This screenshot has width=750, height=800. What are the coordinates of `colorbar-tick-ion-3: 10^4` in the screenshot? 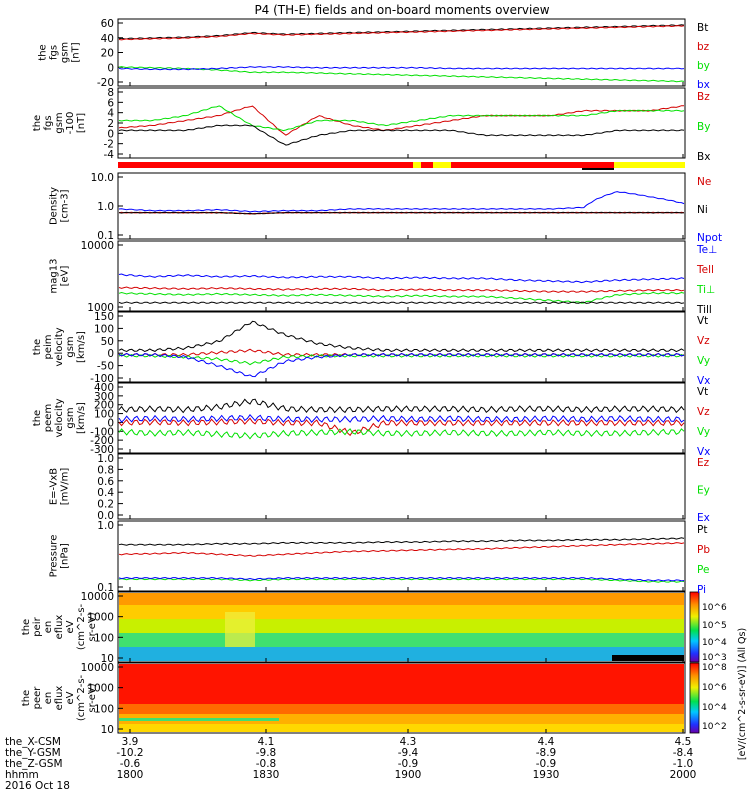 It's located at (714, 643).